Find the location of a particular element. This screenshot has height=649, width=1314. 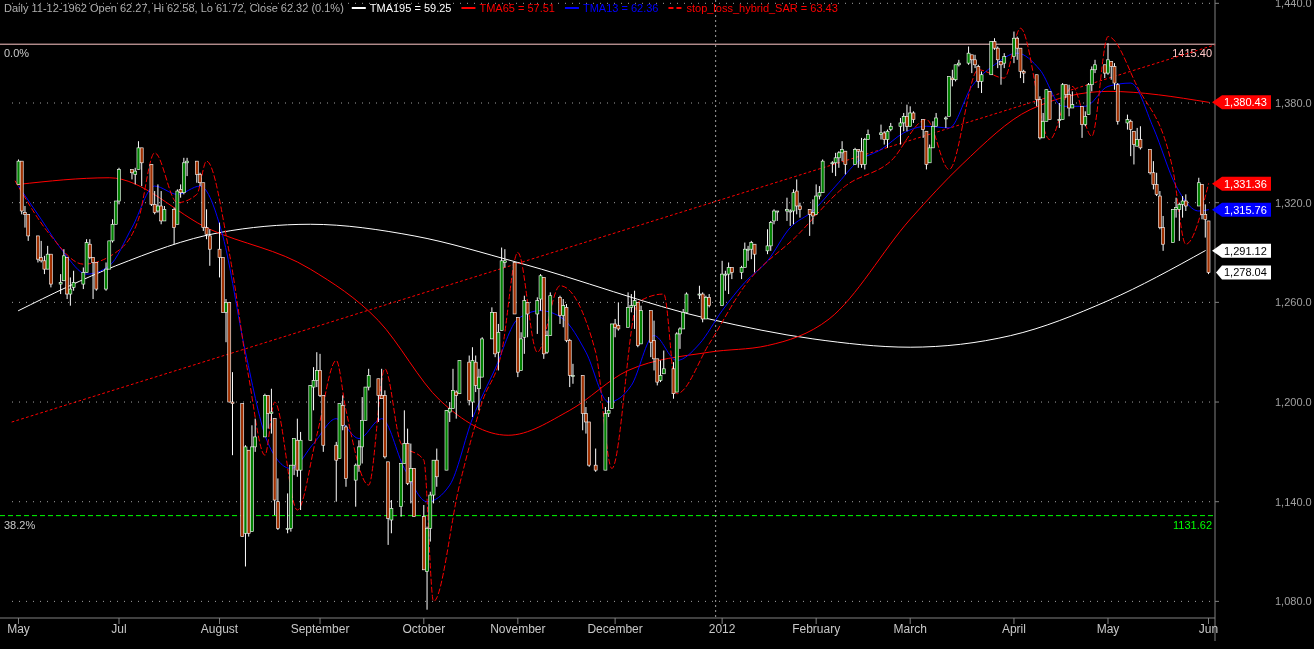

legend-label: TMA65 = 57.51 is located at coordinates (517, 8).